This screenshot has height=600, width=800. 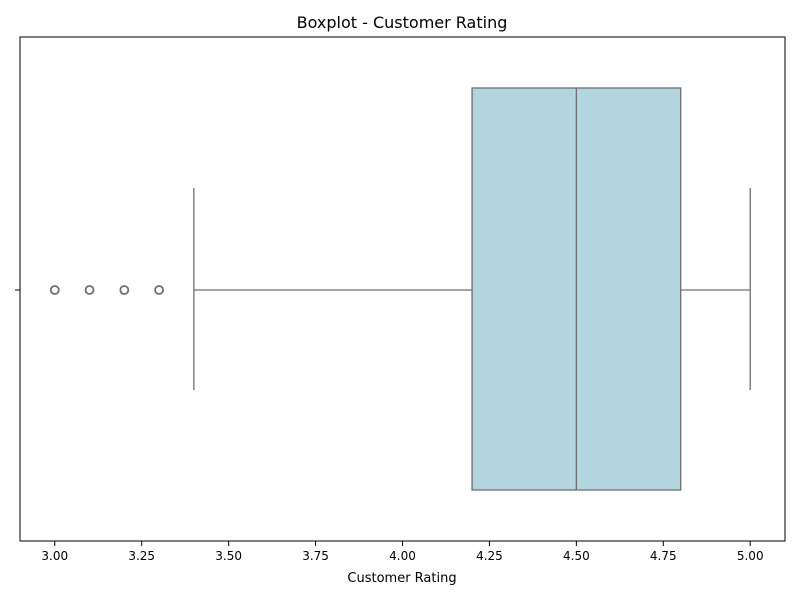 What do you see at coordinates (315, 556) in the screenshot?
I see `x-tick-label: 3.75` at bounding box center [315, 556].